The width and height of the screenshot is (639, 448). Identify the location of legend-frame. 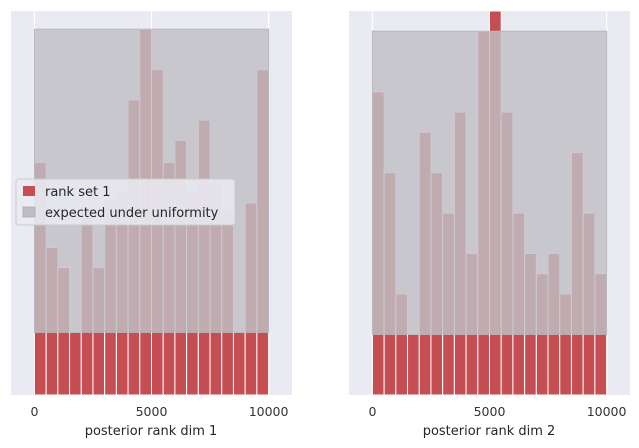
(125, 202).